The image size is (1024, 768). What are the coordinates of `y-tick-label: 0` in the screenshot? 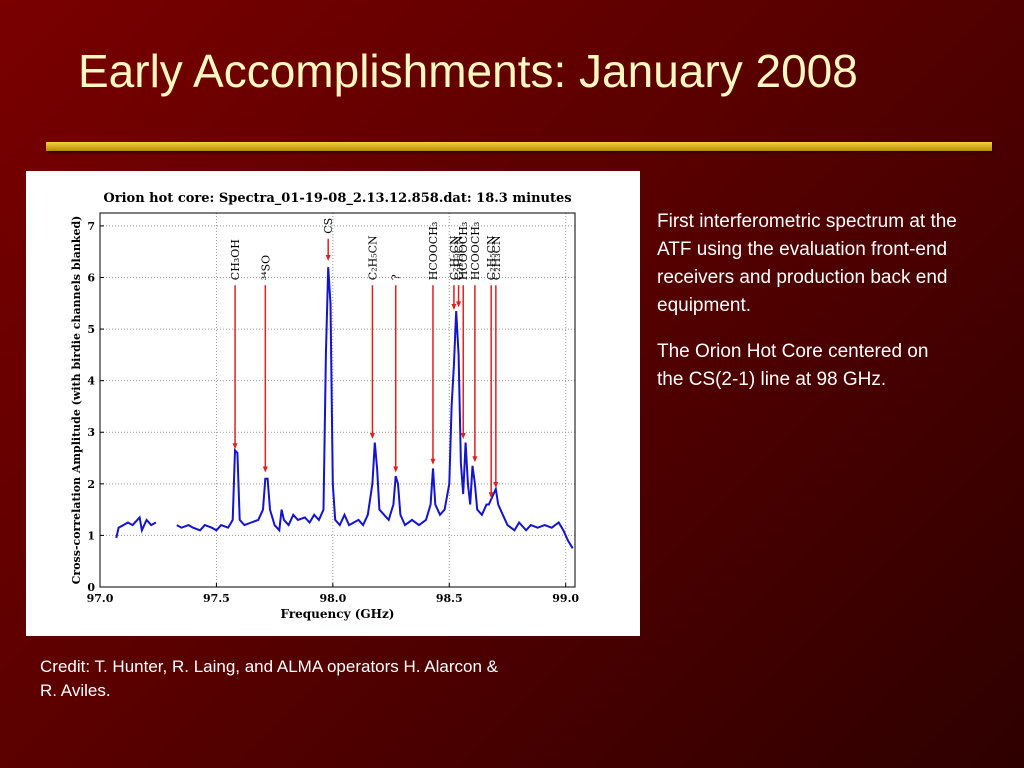 It's located at (91, 587).